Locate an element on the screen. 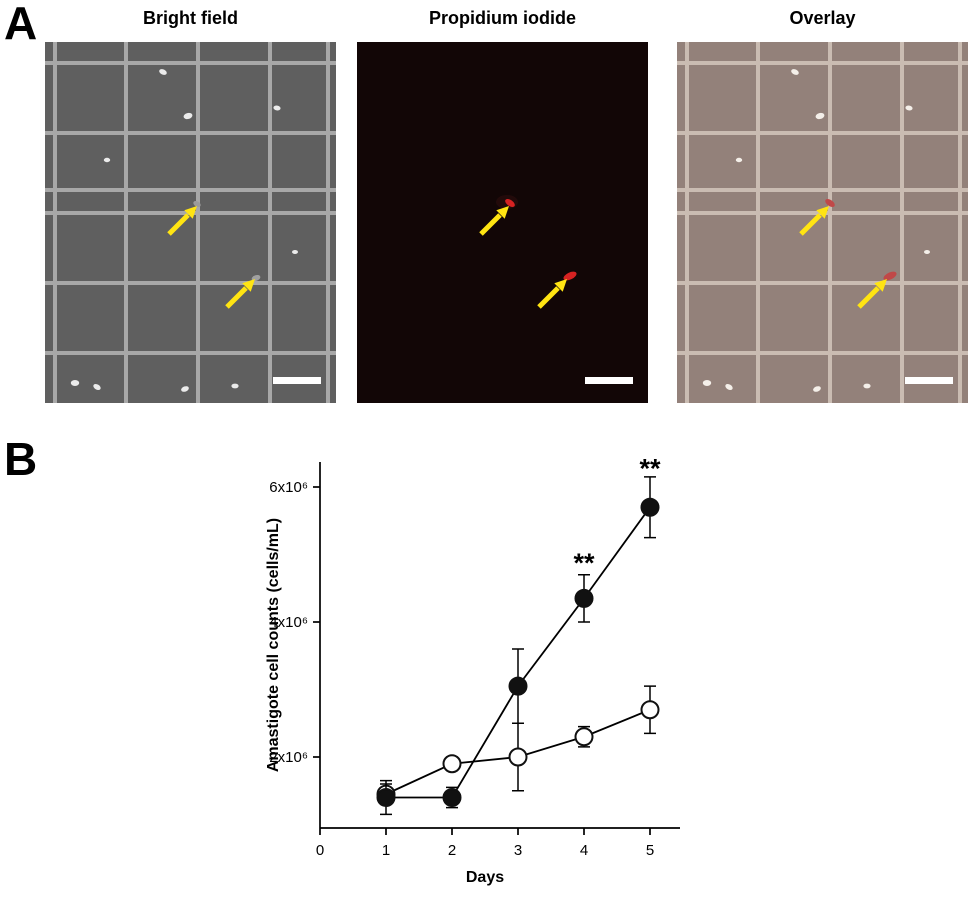 The image size is (973, 897). x-tick-label: 0 is located at coordinates (320, 850).